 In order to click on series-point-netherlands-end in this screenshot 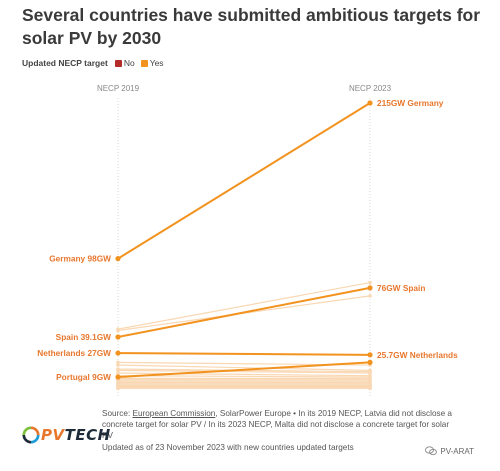, I will do `click(370, 355)`.